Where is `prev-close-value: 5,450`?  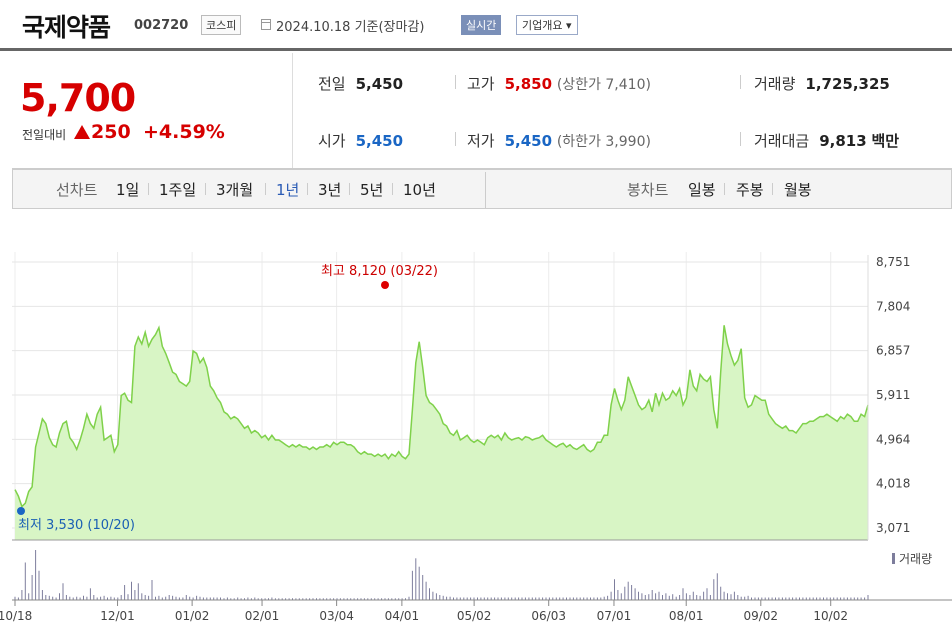
prev-close-value: 5,450 is located at coordinates (379, 84).